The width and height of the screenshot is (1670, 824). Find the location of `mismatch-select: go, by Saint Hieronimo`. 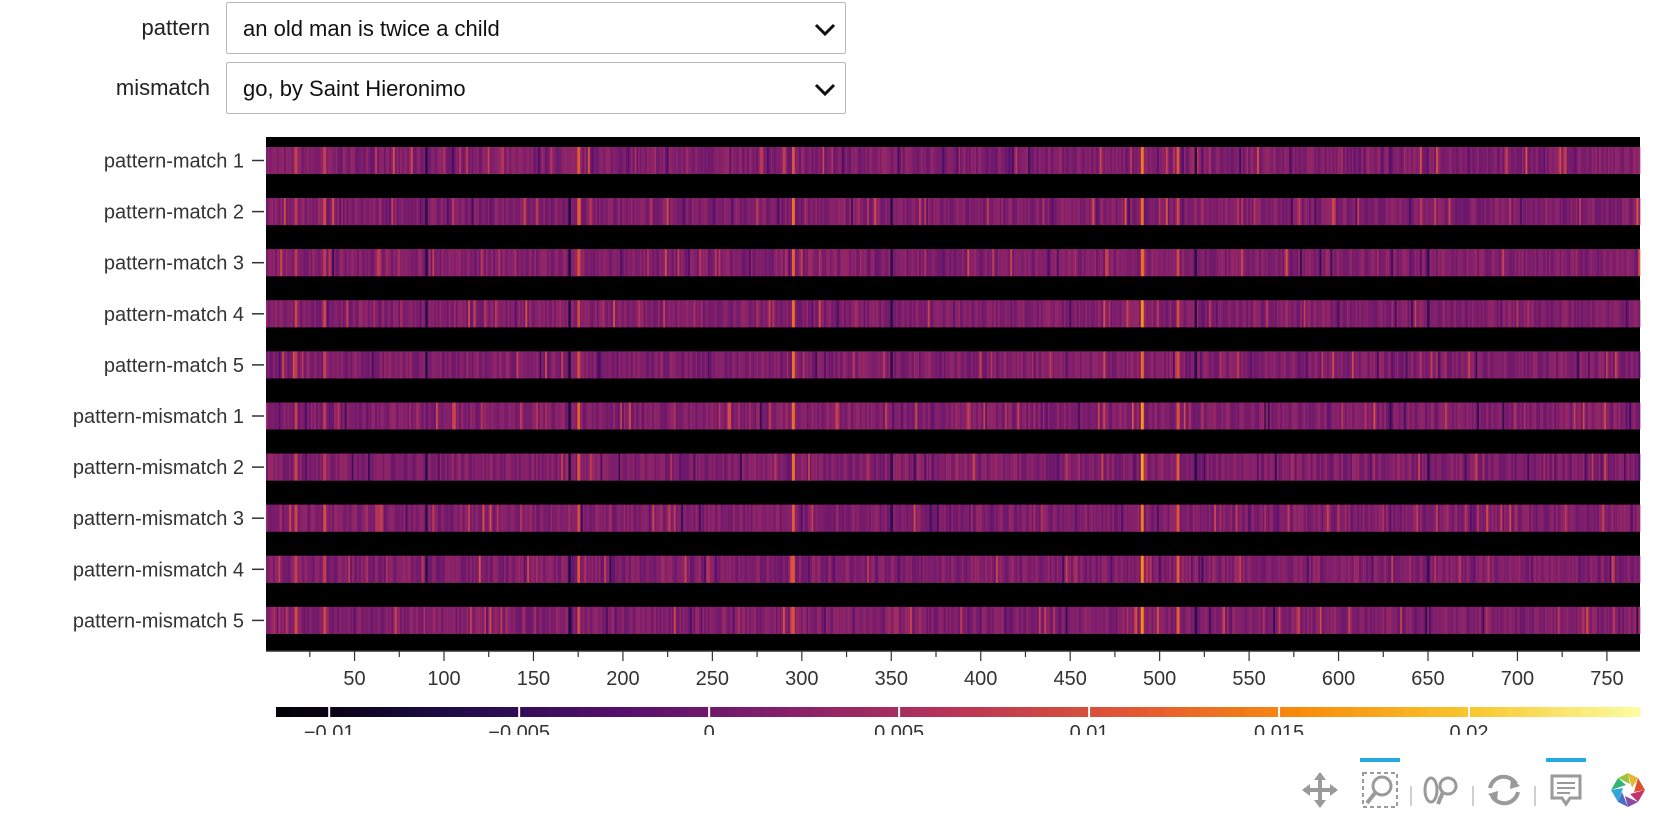

mismatch-select: go, by Saint Hieronimo is located at coordinates (536, 88).